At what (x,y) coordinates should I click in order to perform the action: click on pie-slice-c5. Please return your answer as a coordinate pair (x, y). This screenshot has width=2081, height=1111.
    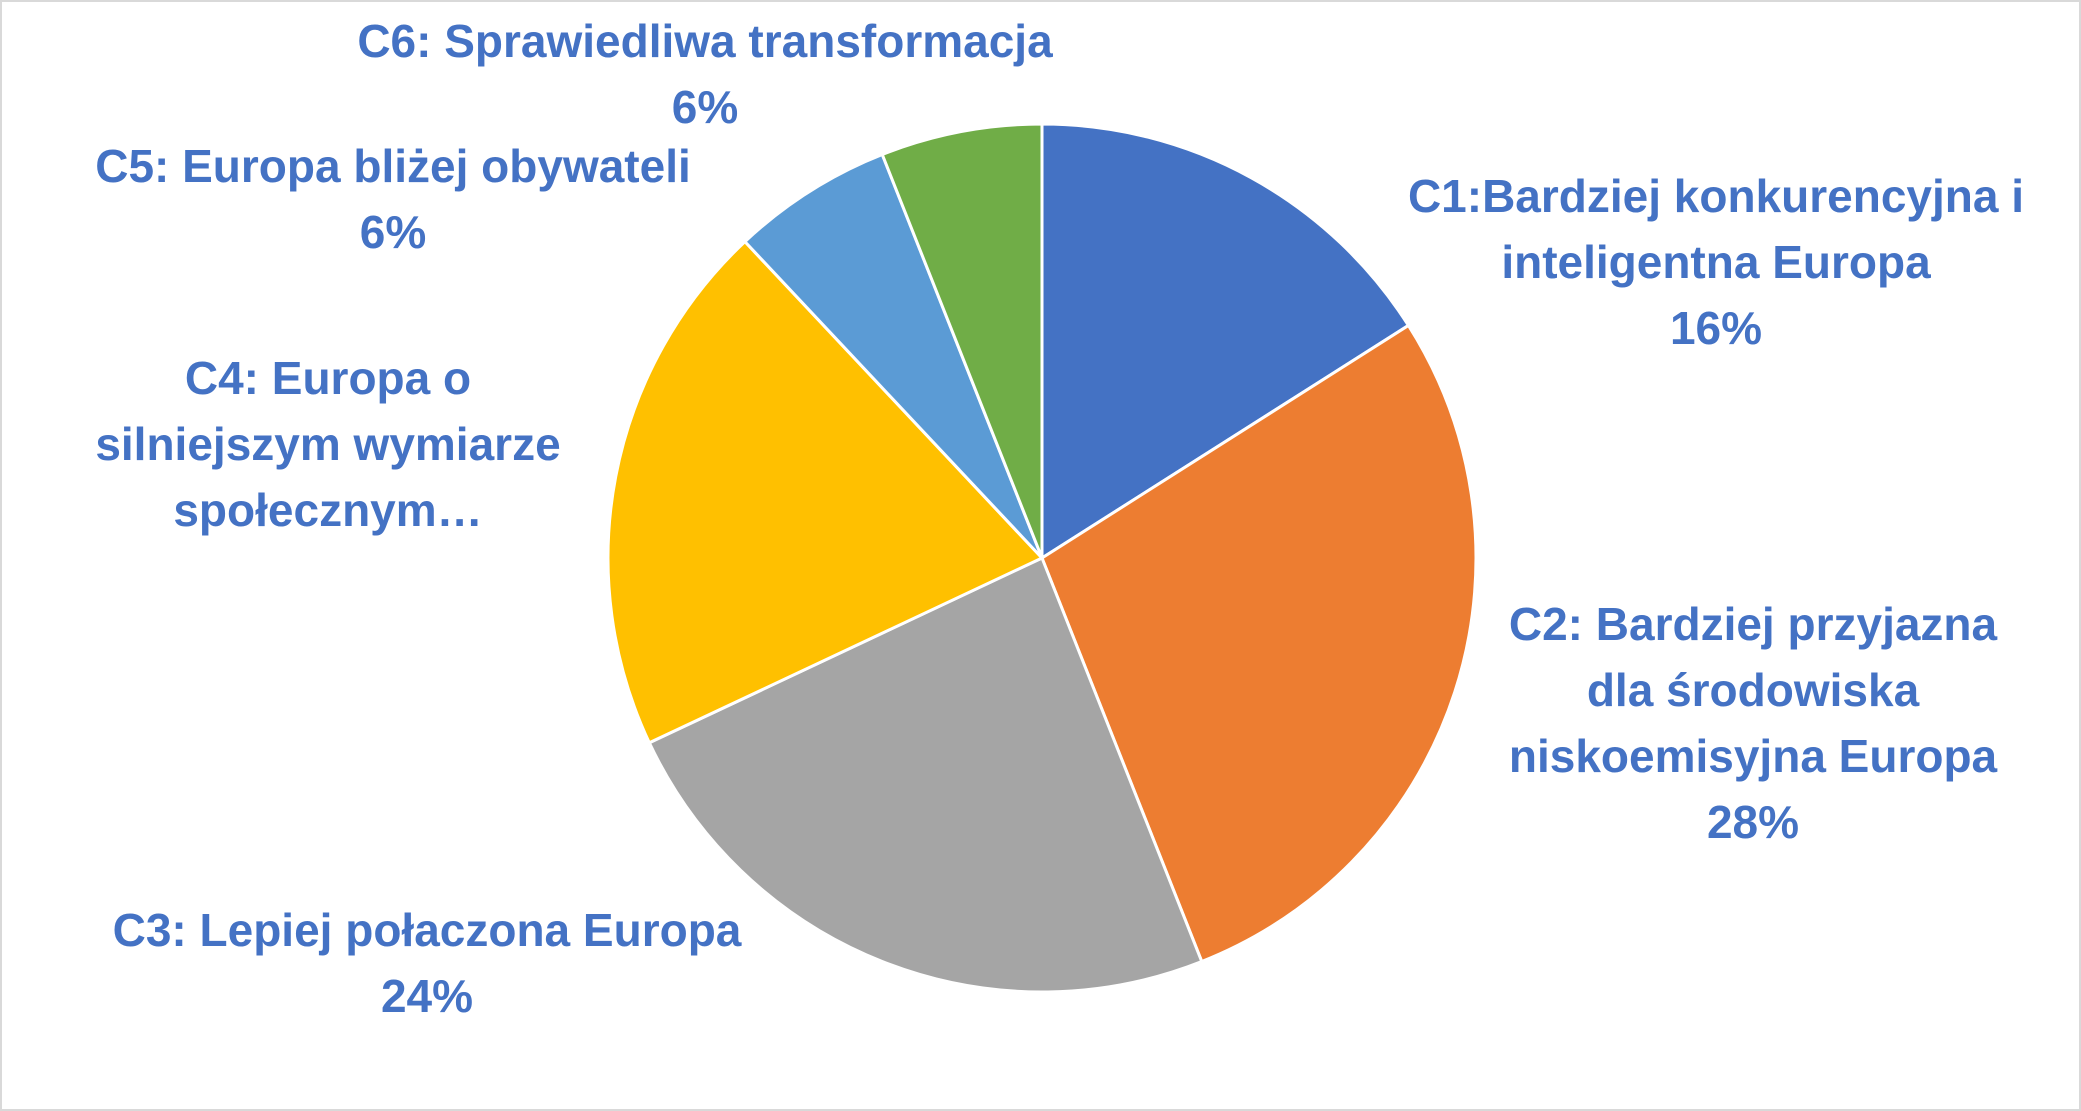
    Looking at the image, I should click on (893, 356).